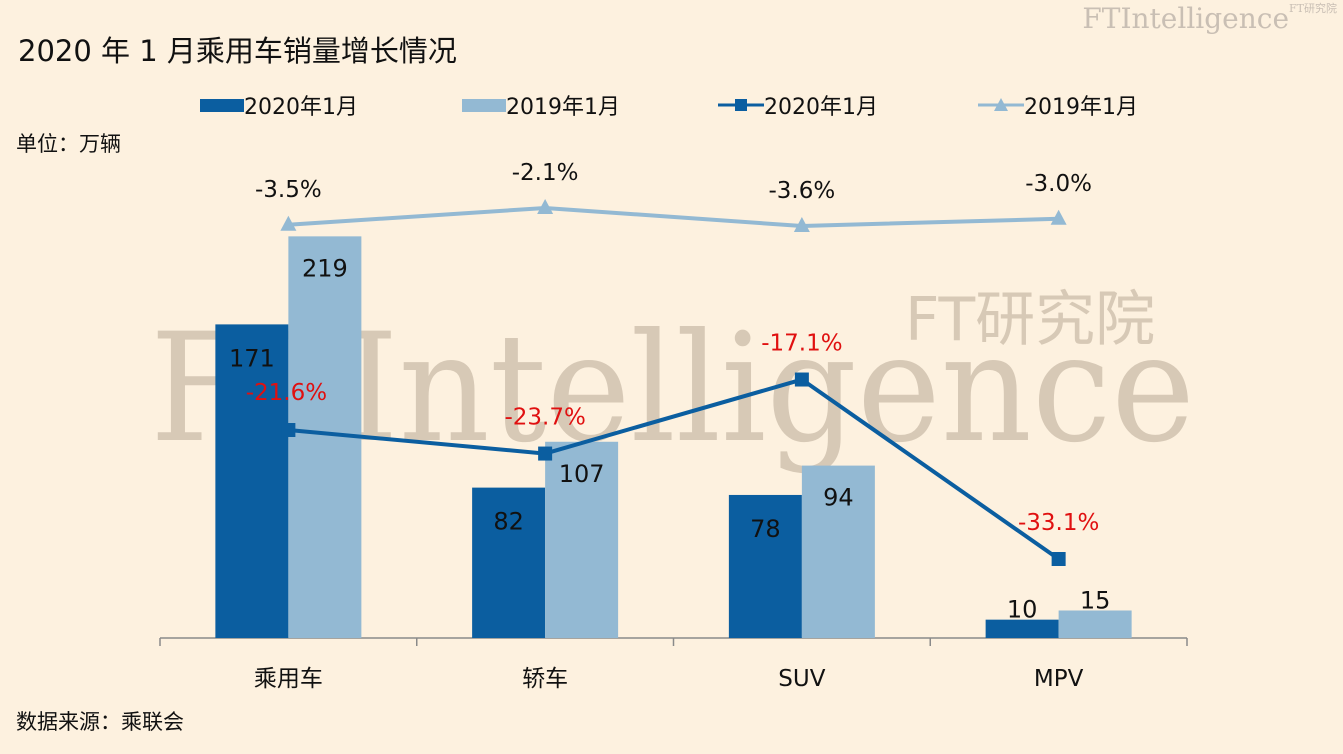 The width and height of the screenshot is (1343, 754). What do you see at coordinates (674, 469) in the screenshot?
I see `line-2020` at bounding box center [674, 469].